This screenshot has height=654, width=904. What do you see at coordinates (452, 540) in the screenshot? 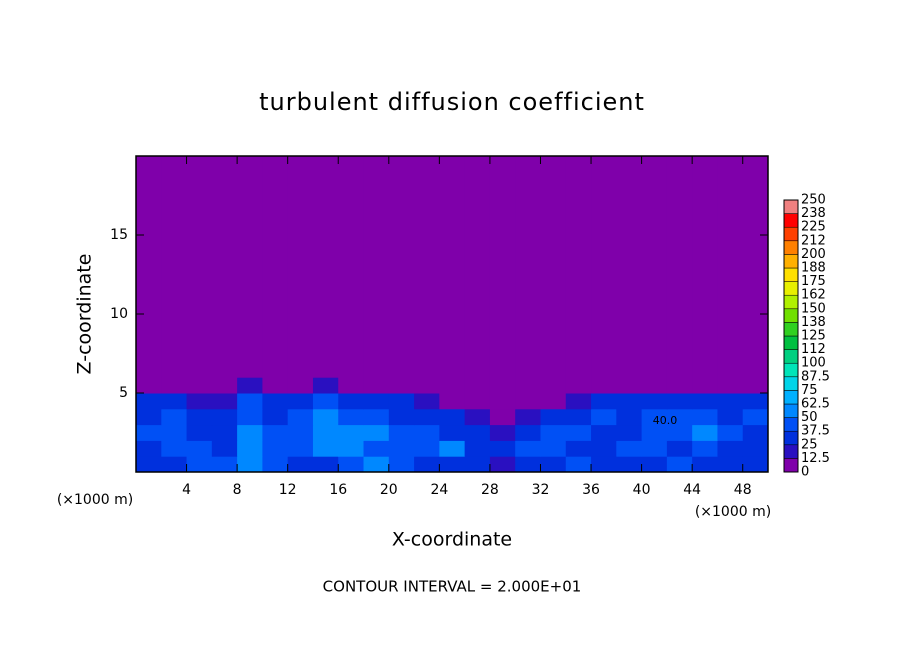
I see `x-axis-label: X-coordinate` at bounding box center [452, 540].